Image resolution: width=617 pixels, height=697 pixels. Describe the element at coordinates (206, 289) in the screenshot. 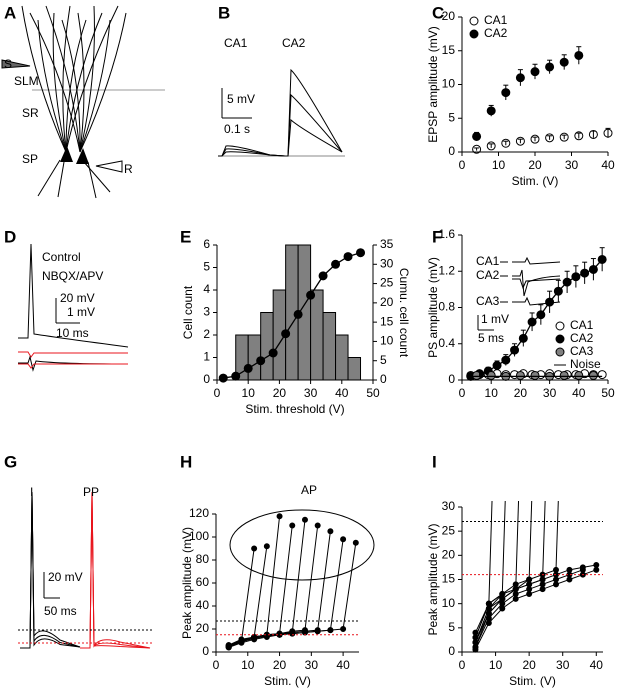

I see `y-tick-label: 4` at that location.